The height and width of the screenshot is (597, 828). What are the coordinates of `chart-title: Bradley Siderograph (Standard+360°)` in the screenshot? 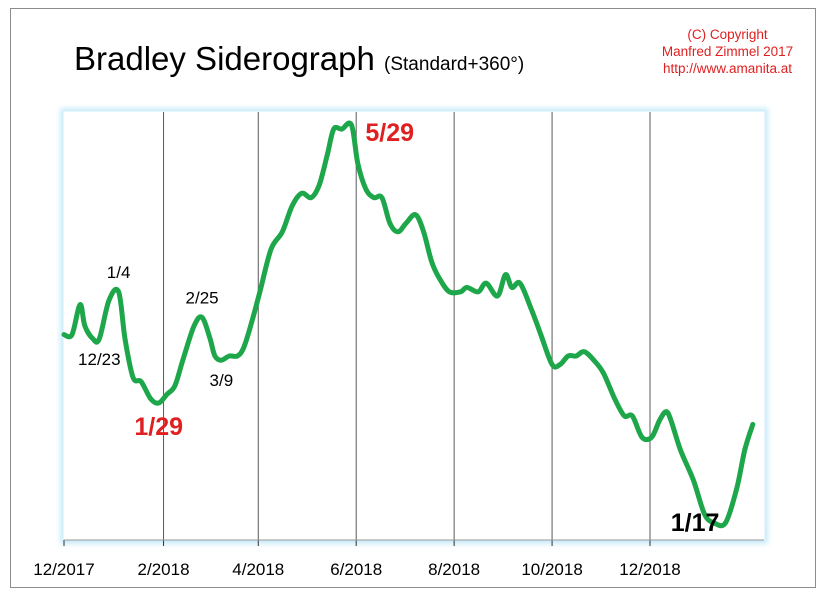 It's located at (299, 59).